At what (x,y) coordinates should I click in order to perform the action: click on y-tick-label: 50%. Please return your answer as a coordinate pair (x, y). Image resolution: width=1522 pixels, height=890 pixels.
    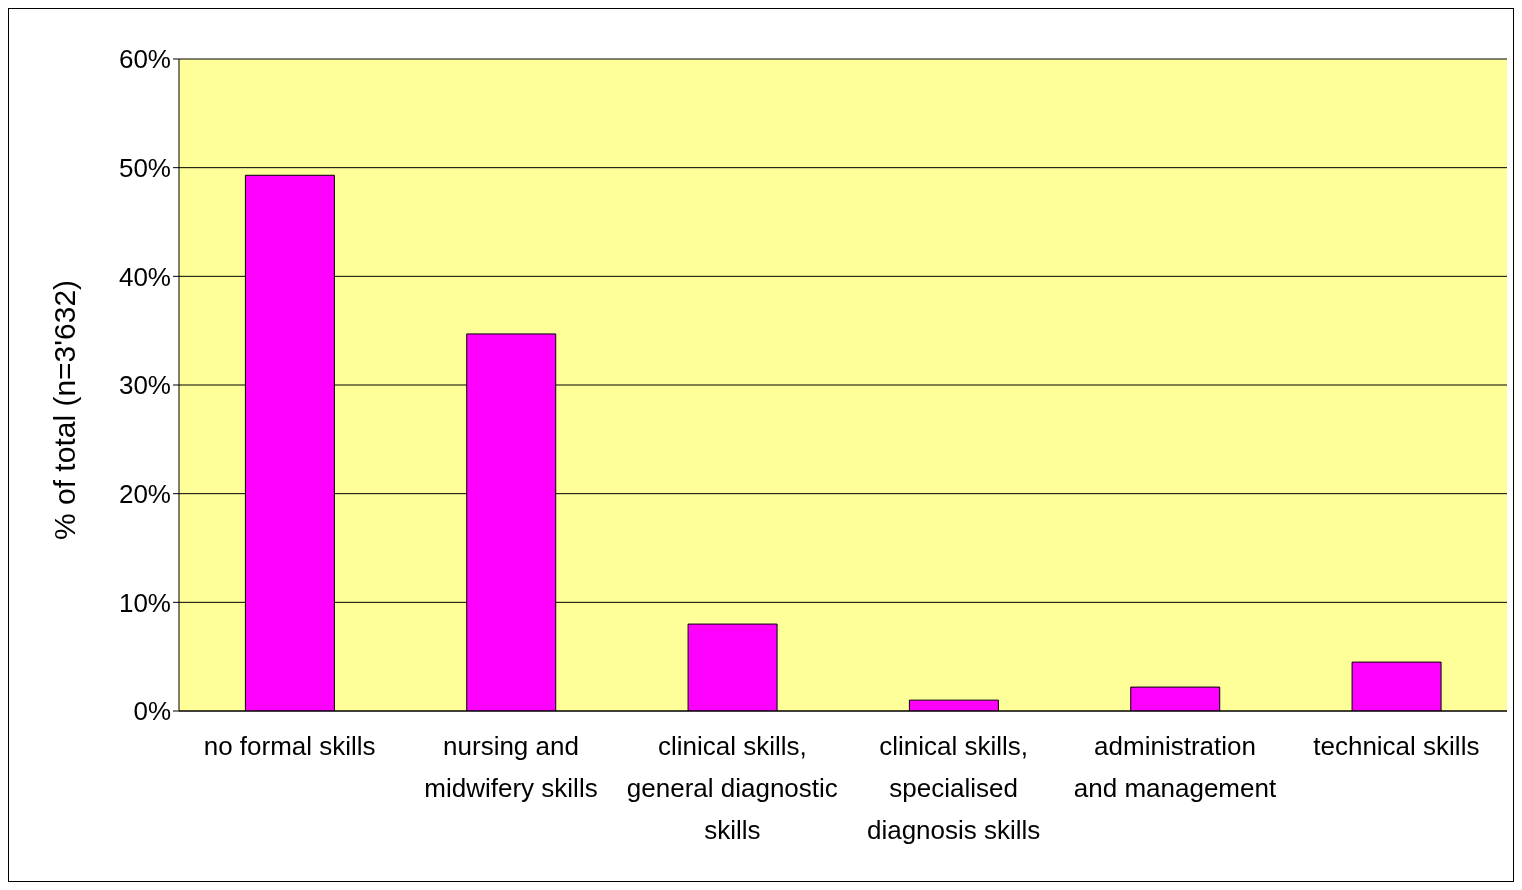
    Looking at the image, I should click on (144, 167).